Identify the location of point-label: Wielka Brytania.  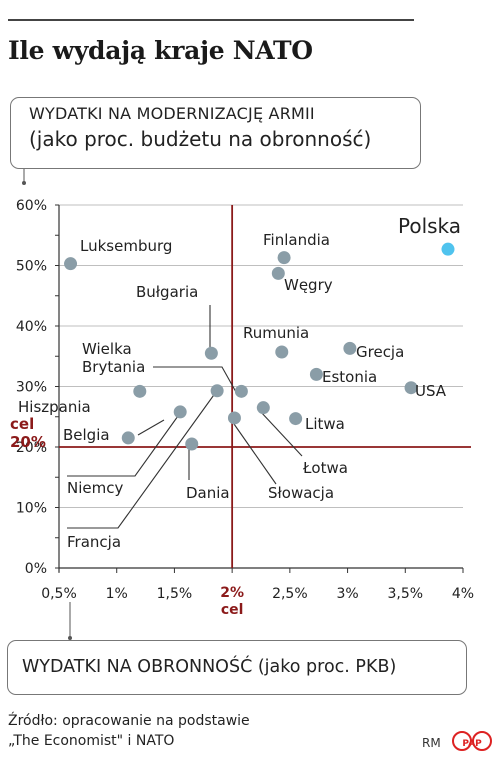
(113, 358).